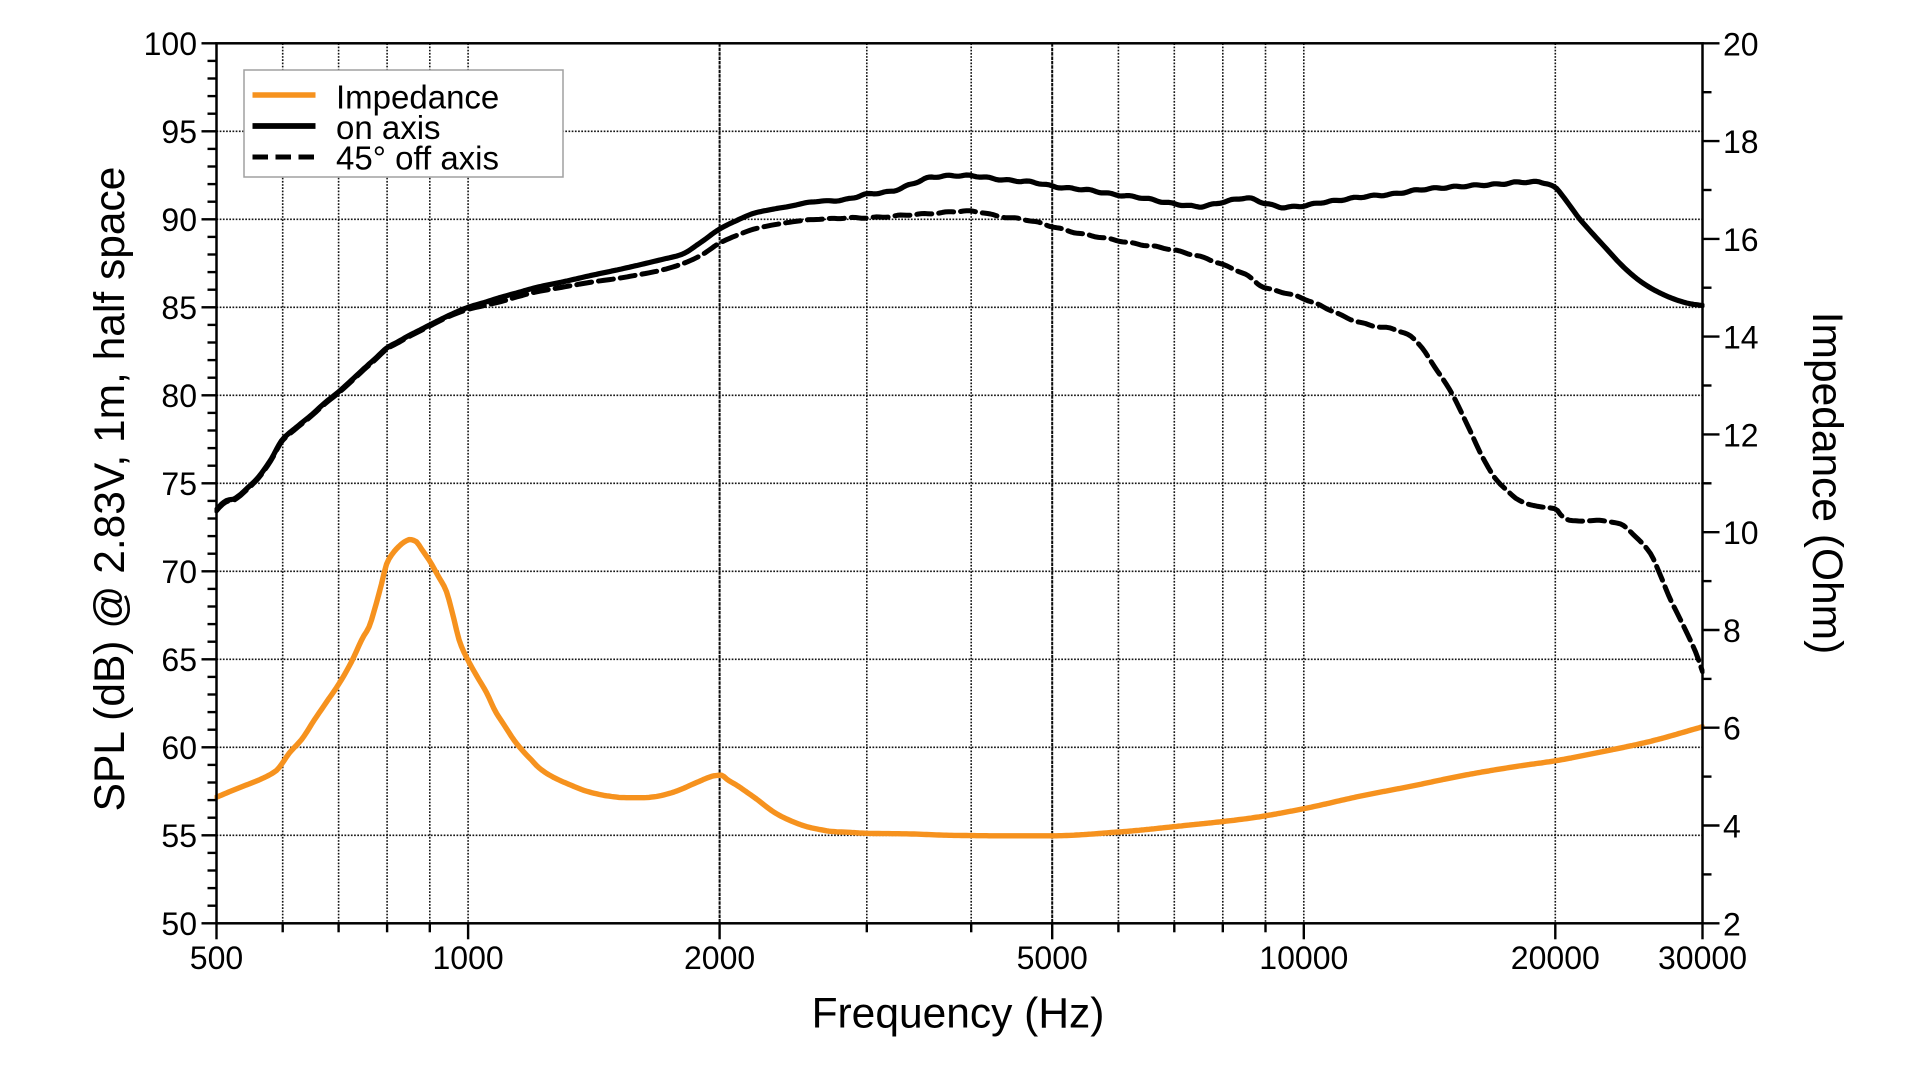 This screenshot has height=1080, width=1920. Describe the element at coordinates (1052, 958) in the screenshot. I see `svg-text: 5000` at that location.